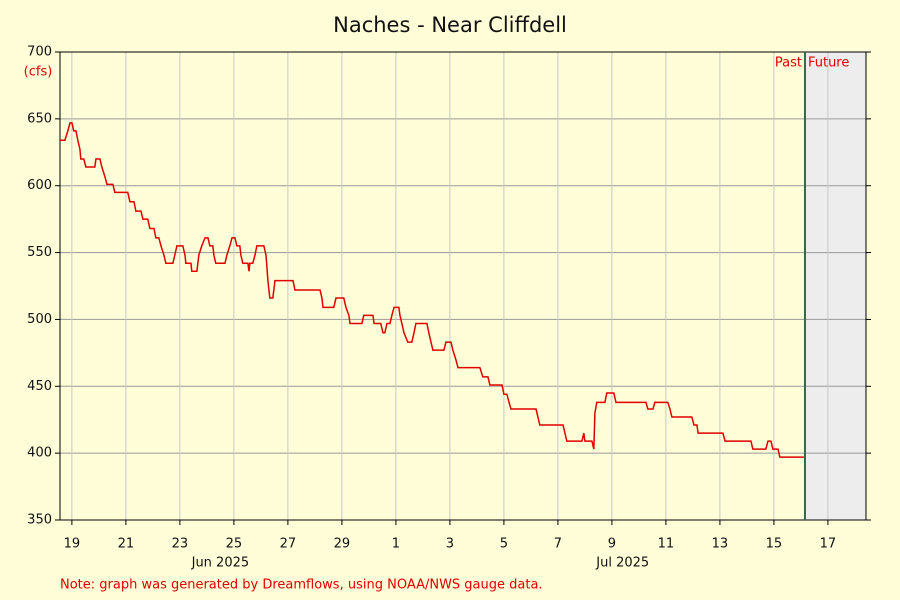  I want to click on x-tick-label: 9, so click(612, 544).